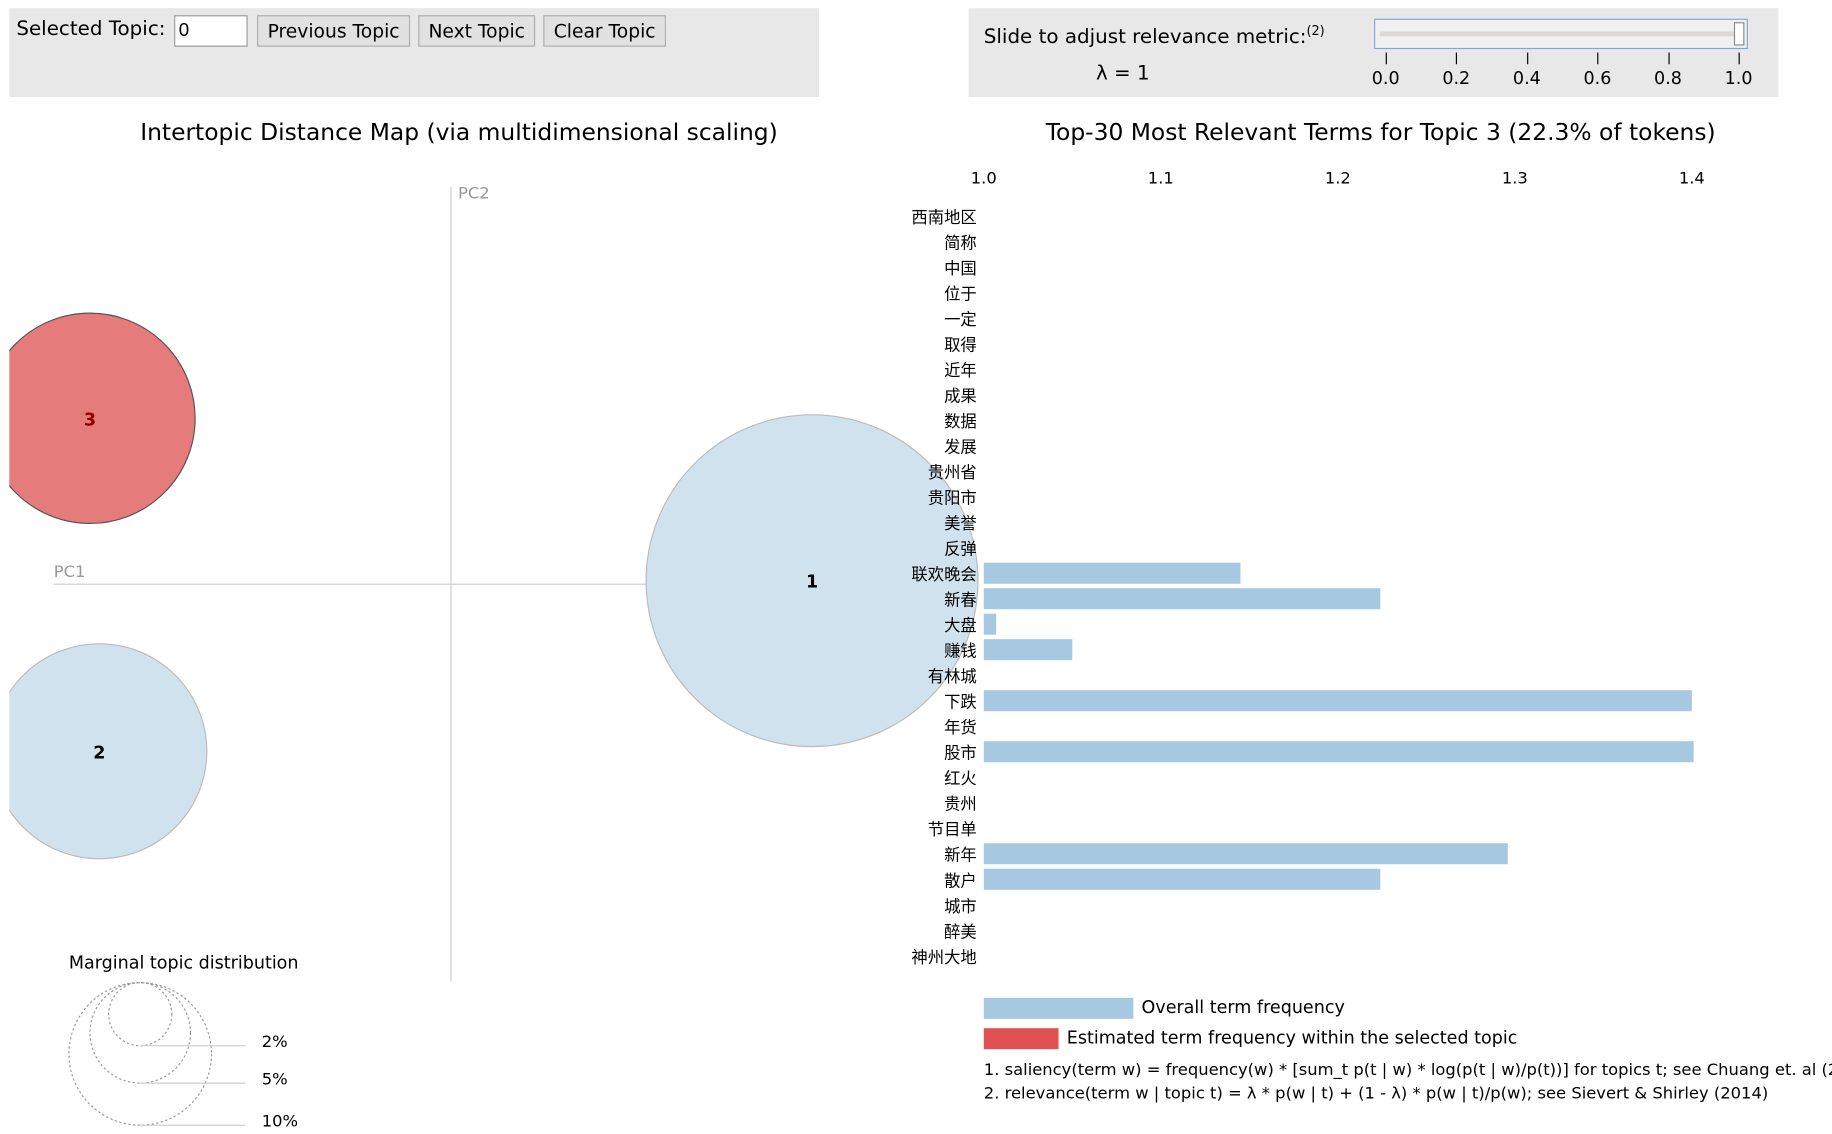 Image resolution: width=1832 pixels, height=1134 pixels. I want to click on term-label: 有林城, so click(952, 676).